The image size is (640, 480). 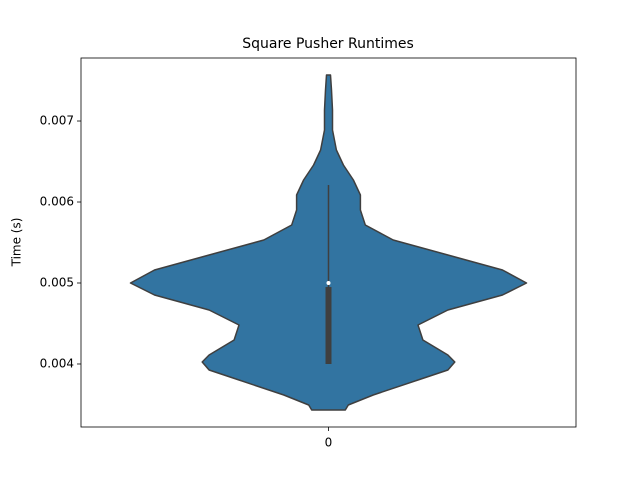 I want to click on y-tick-label: 0.004, so click(x=57, y=363).